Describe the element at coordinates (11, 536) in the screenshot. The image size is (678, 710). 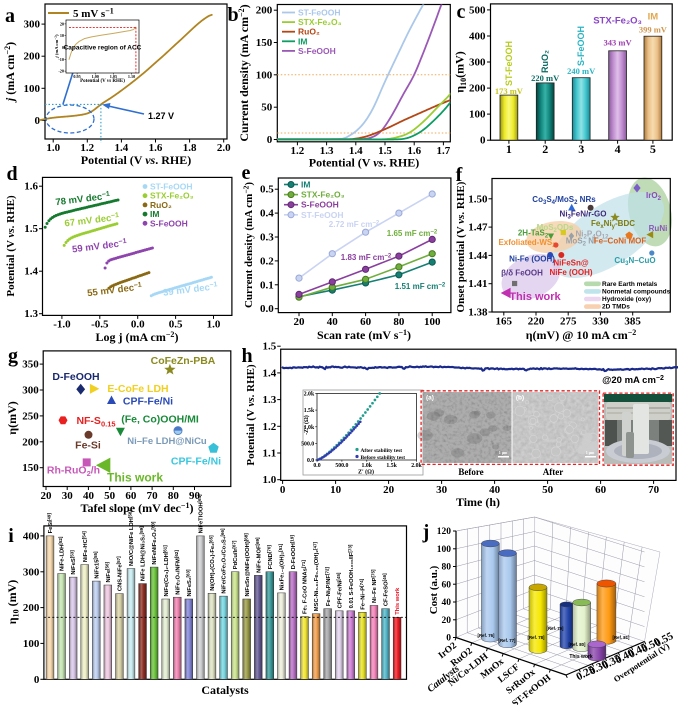
I see `svg-text: i` at that location.